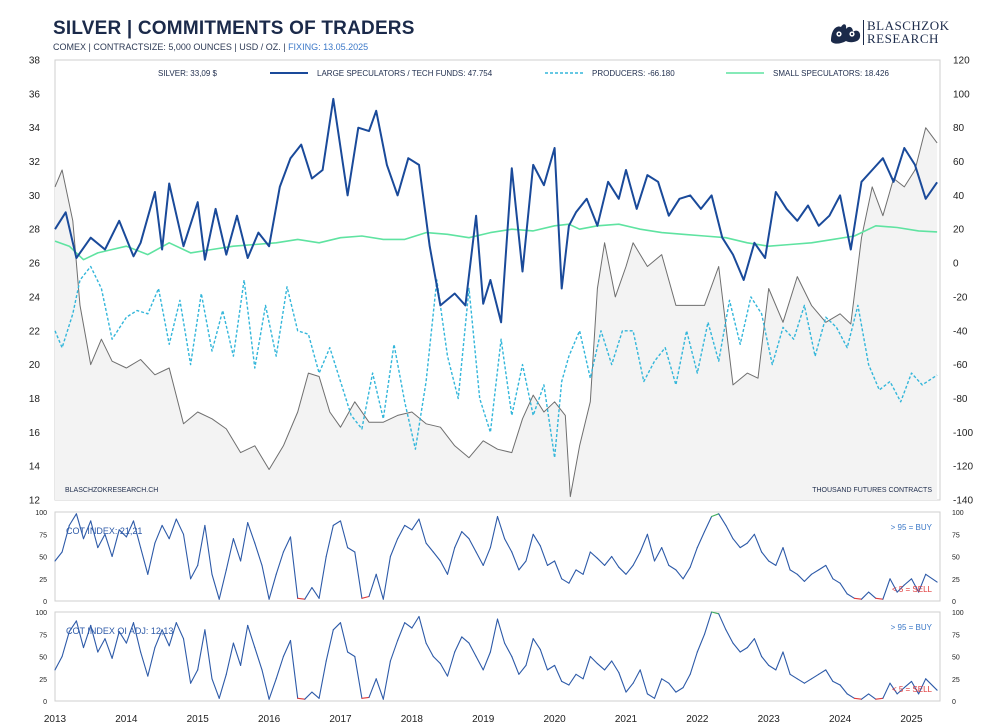 The image size is (1000, 727). I want to click on right-axis-tick-label: -100, so click(963, 433).